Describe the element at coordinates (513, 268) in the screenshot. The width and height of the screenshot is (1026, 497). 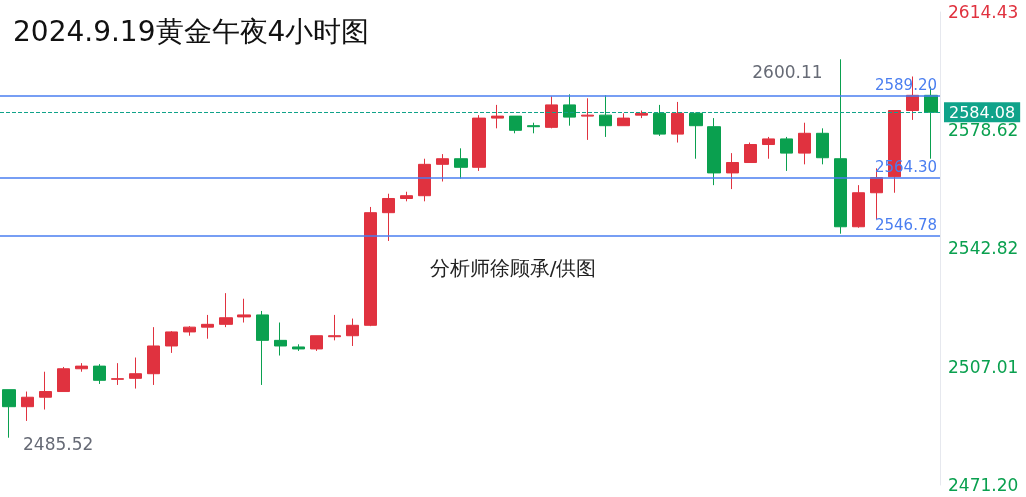
I see `annotation: 分析师徐顾承/供图` at that location.